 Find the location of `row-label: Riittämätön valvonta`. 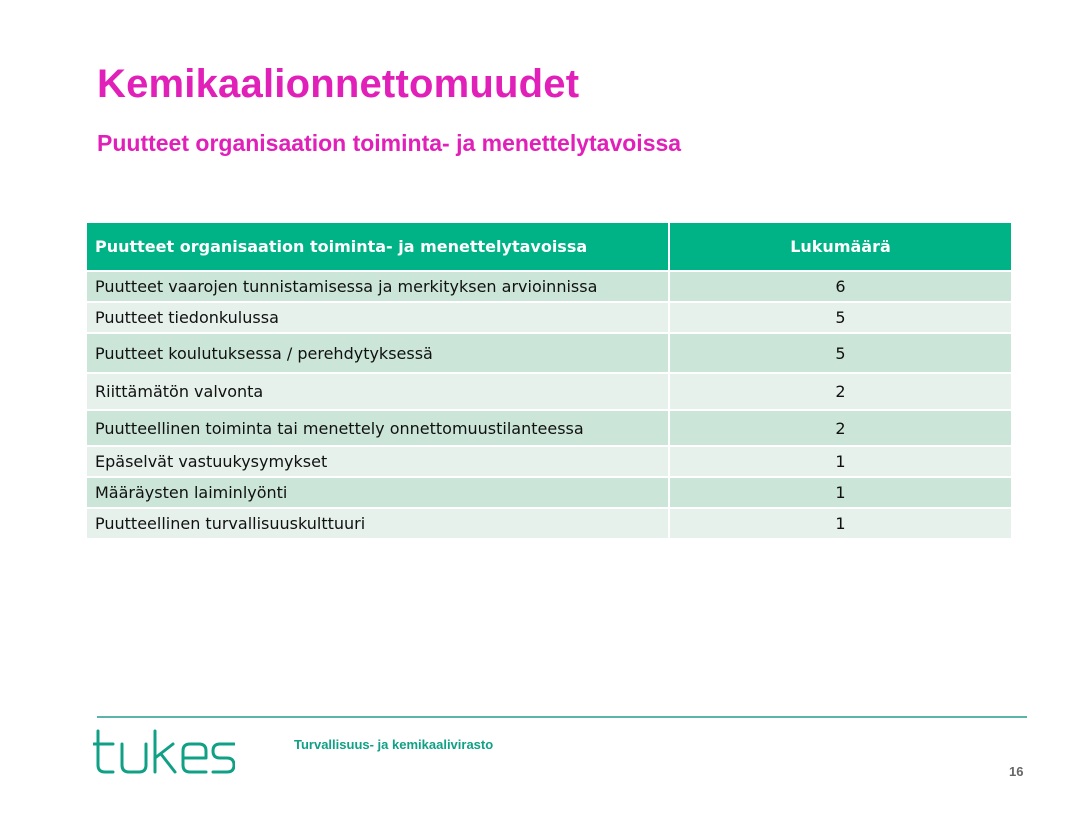

row-label: Riittämätön valvonta is located at coordinates (378, 392).